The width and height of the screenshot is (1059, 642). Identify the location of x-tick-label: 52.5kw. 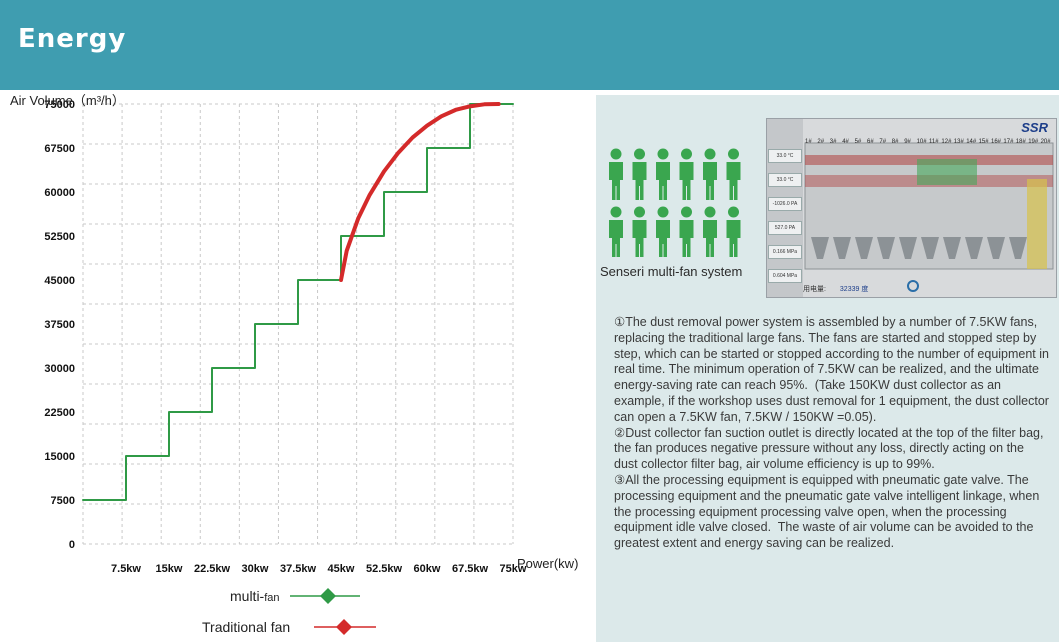
(384, 569).